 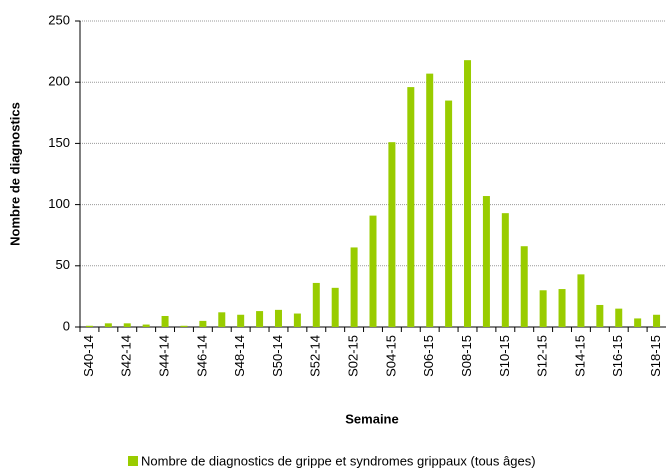 I want to click on legend-swatch, so click(x=133, y=461).